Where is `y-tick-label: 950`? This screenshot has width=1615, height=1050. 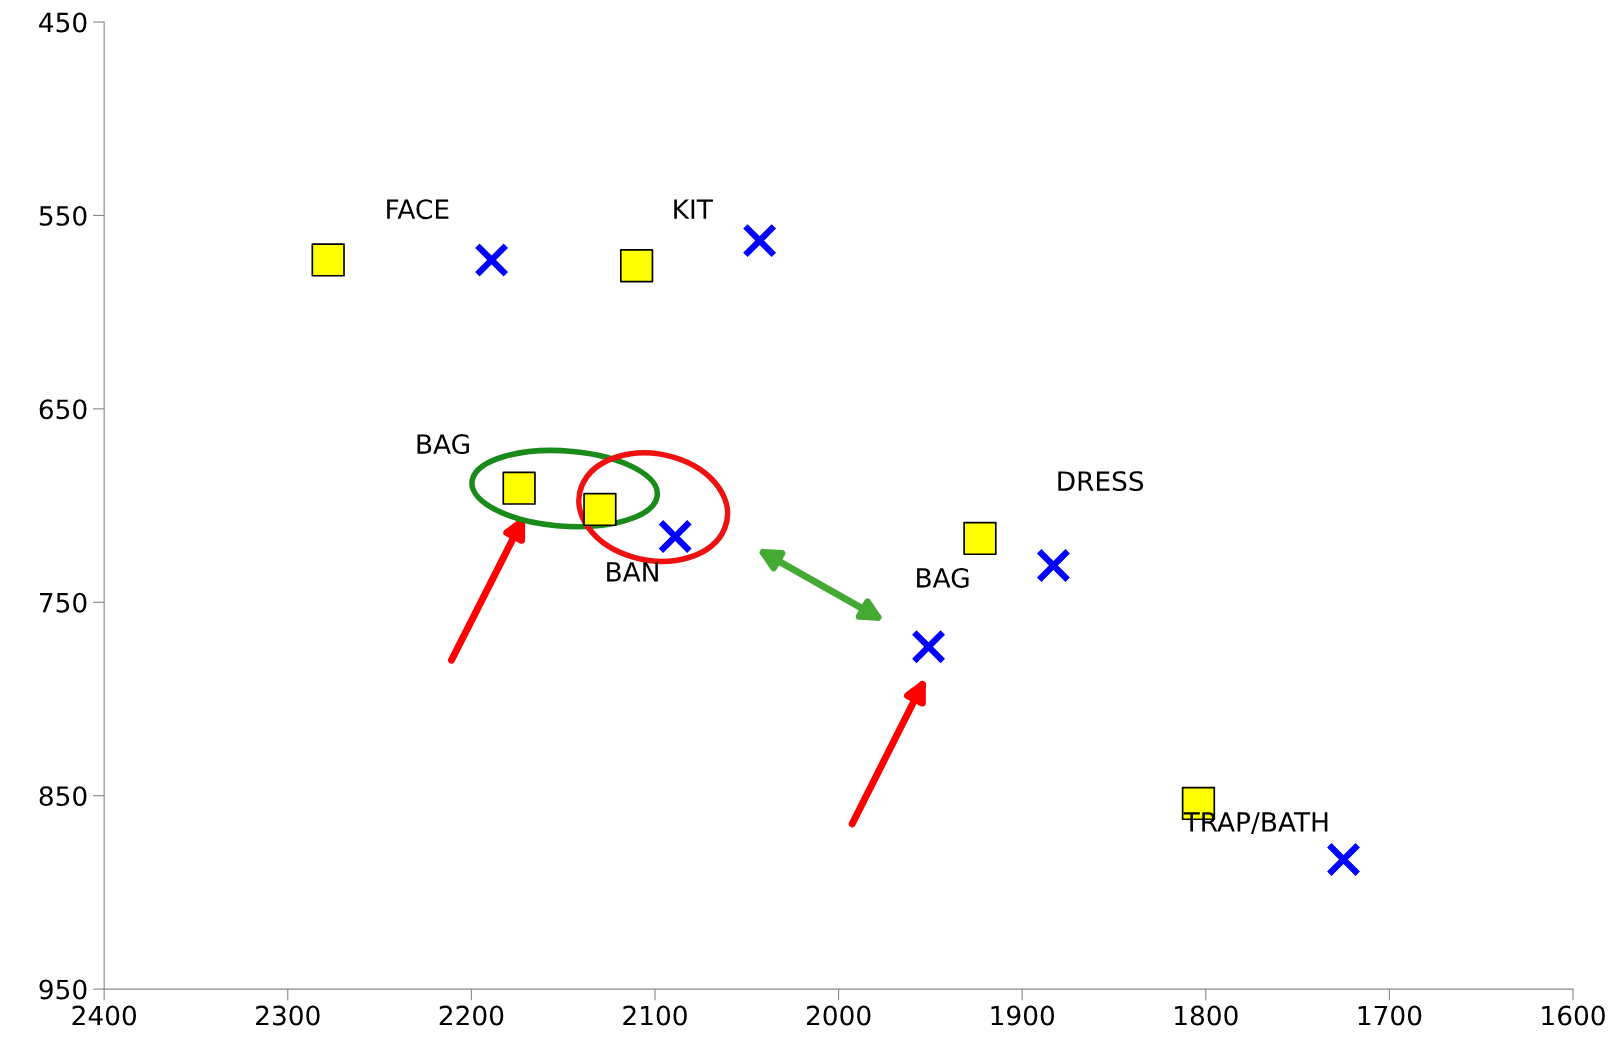 y-tick-label: 950 is located at coordinates (63, 989).